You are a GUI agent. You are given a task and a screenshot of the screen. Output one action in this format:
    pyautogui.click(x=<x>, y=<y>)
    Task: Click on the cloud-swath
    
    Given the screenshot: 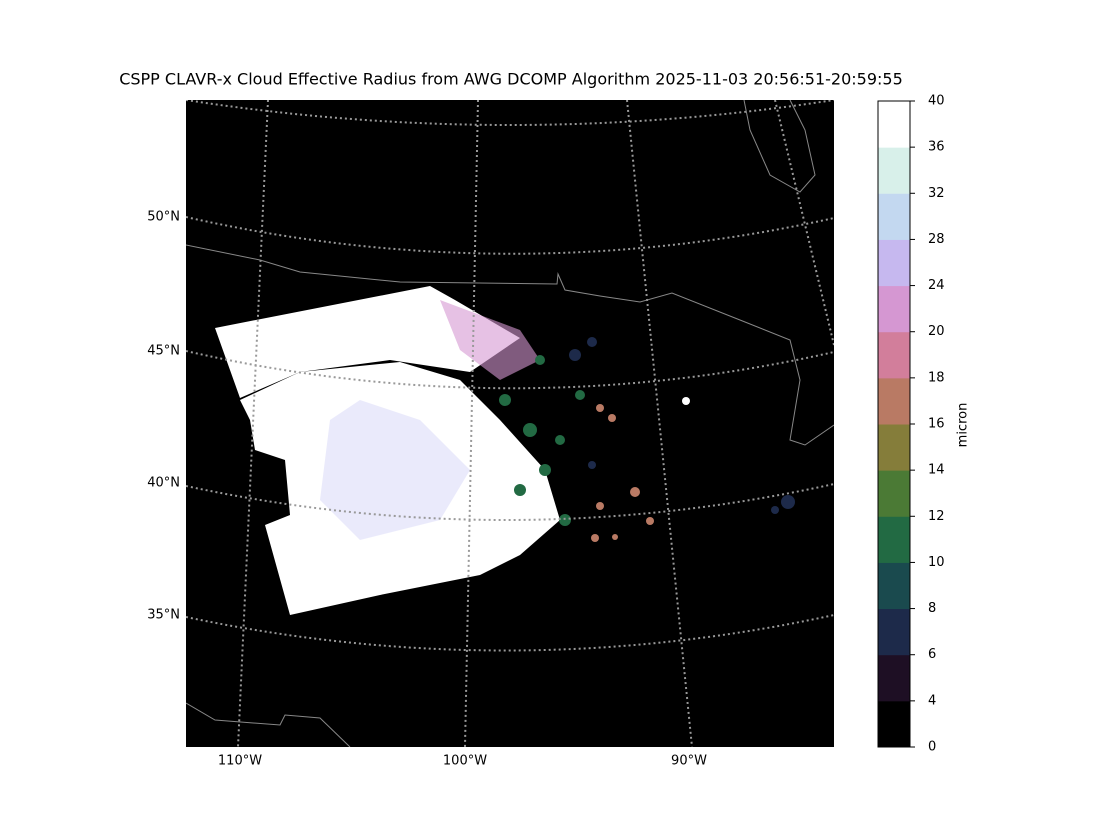 What is the action you would take?
    pyautogui.click(x=367, y=342)
    